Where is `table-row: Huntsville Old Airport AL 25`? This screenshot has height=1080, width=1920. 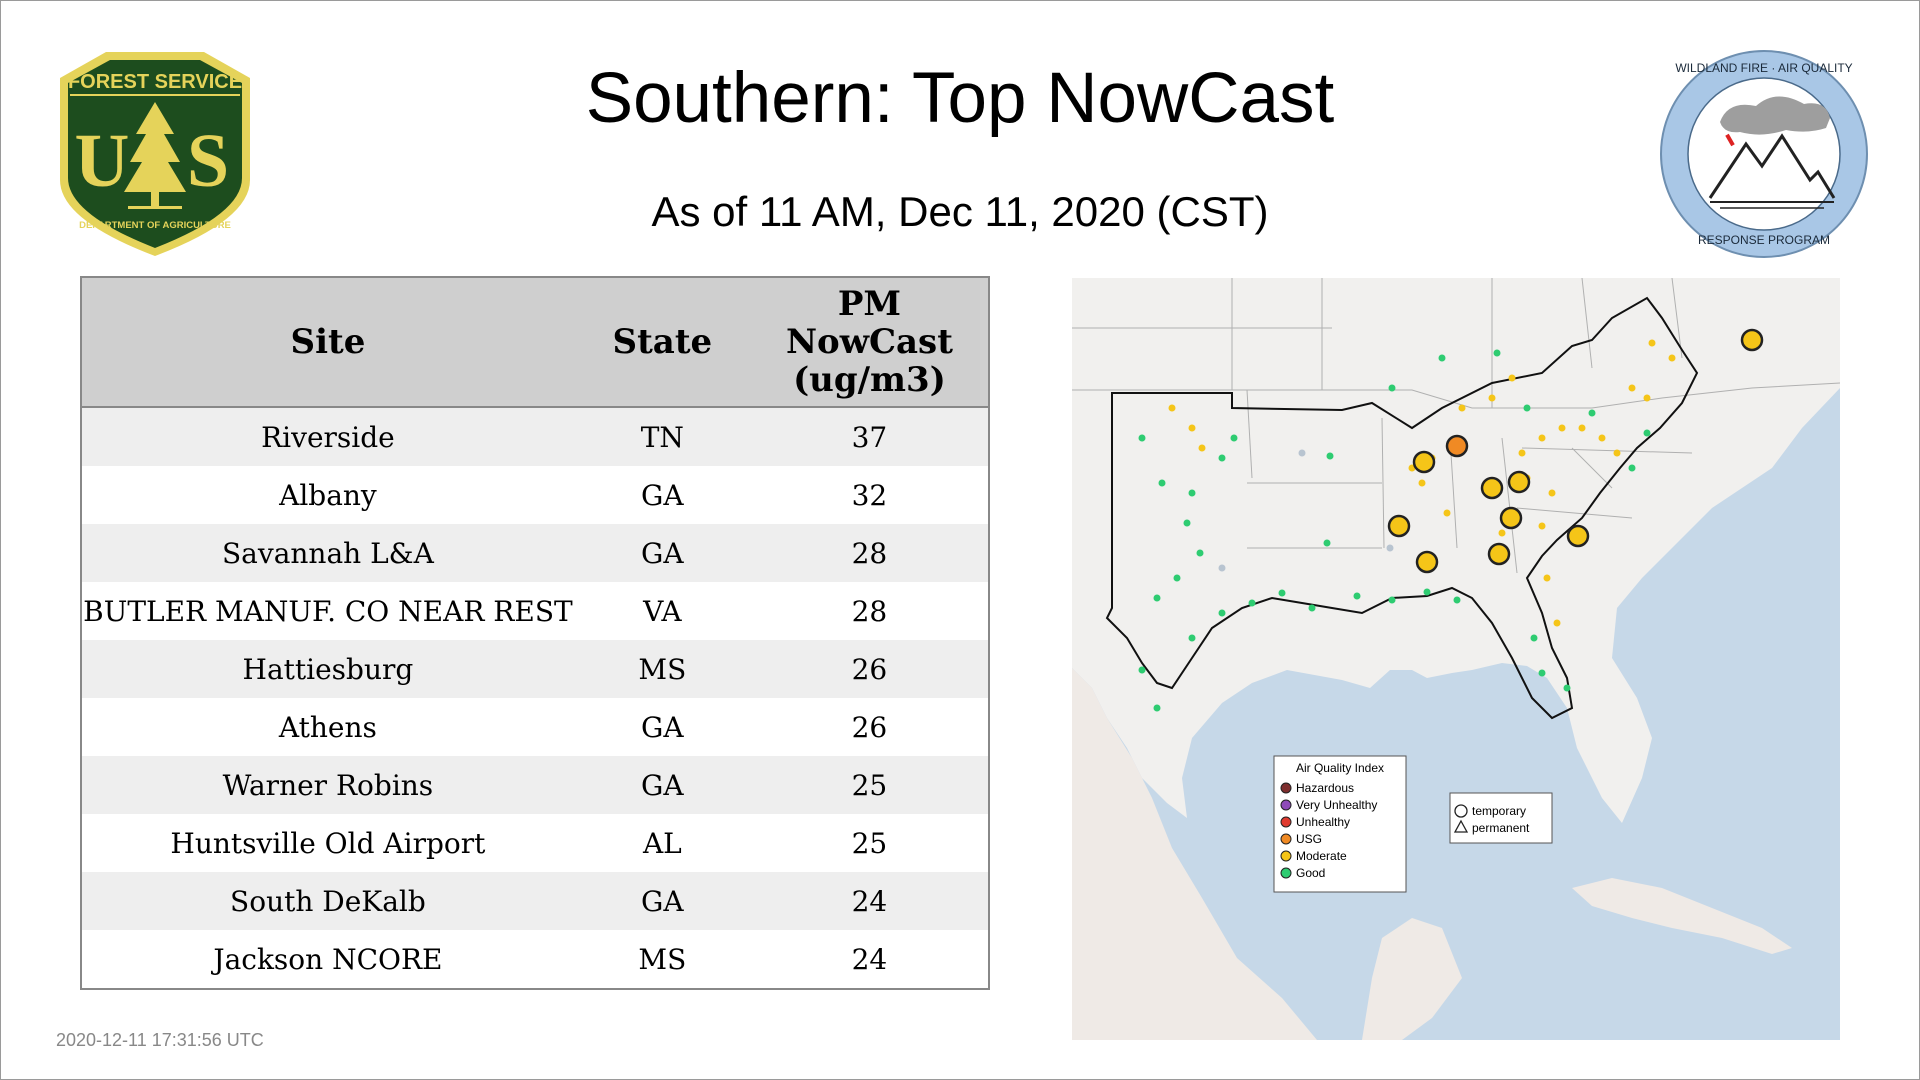 table-row: Huntsville Old Airport AL 25 is located at coordinates (535, 843).